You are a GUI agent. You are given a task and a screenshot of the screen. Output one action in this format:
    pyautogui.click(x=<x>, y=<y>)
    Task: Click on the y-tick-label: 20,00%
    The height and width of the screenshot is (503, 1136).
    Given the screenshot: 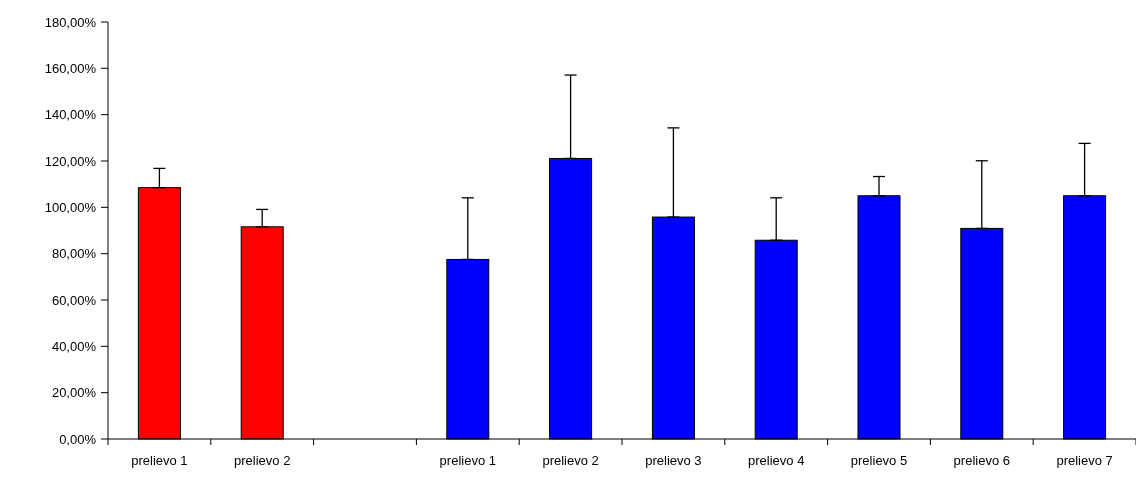 What is the action you would take?
    pyautogui.click(x=74, y=393)
    